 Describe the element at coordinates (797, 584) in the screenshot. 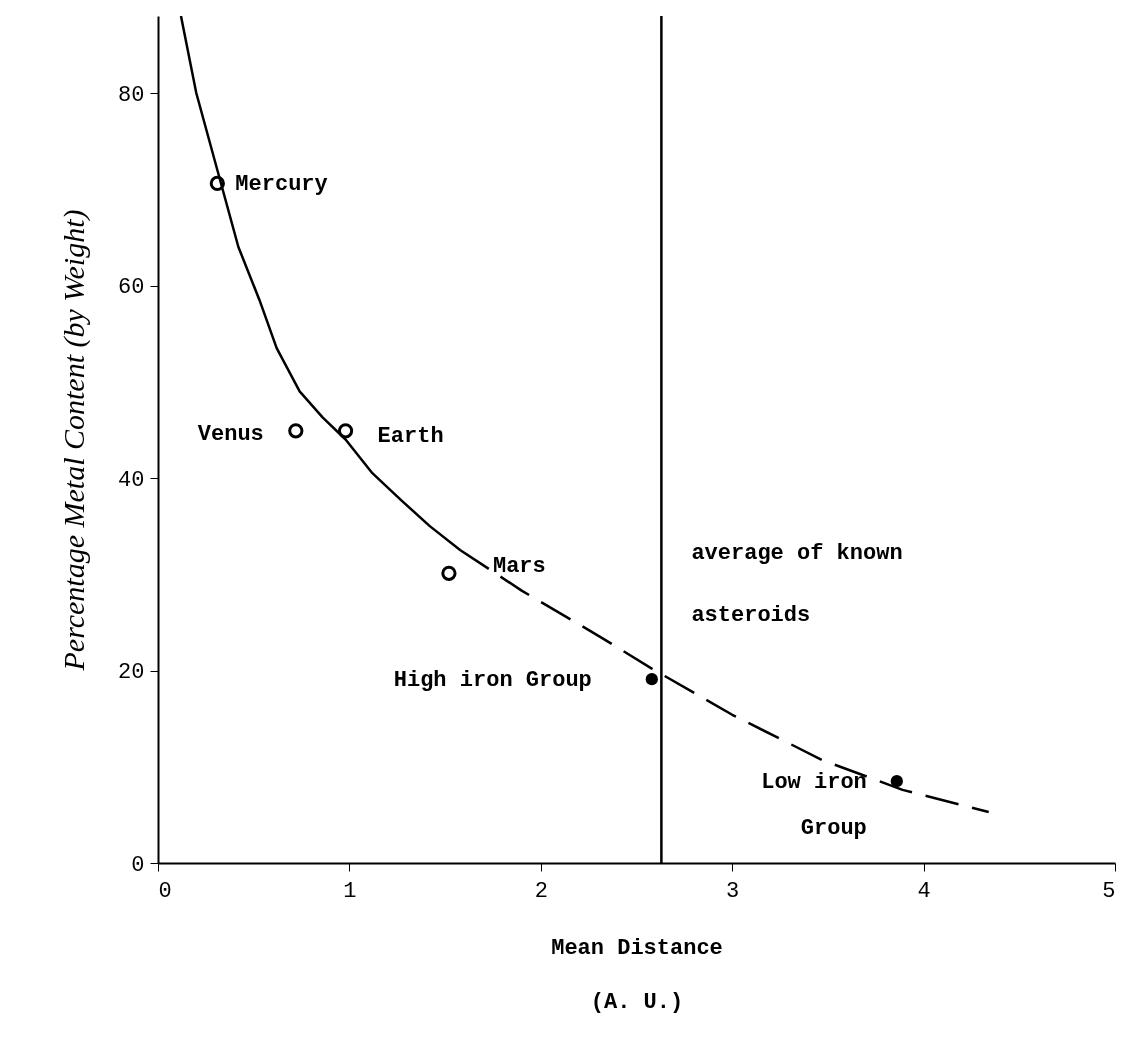

I see `text: average of known asteroids` at that location.